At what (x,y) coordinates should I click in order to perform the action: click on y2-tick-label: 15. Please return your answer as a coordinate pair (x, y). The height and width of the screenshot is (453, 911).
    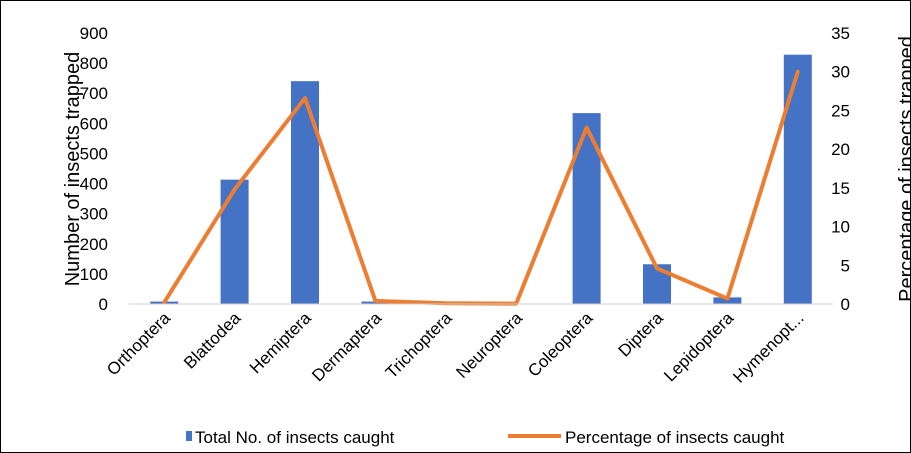
    Looking at the image, I should click on (840, 188).